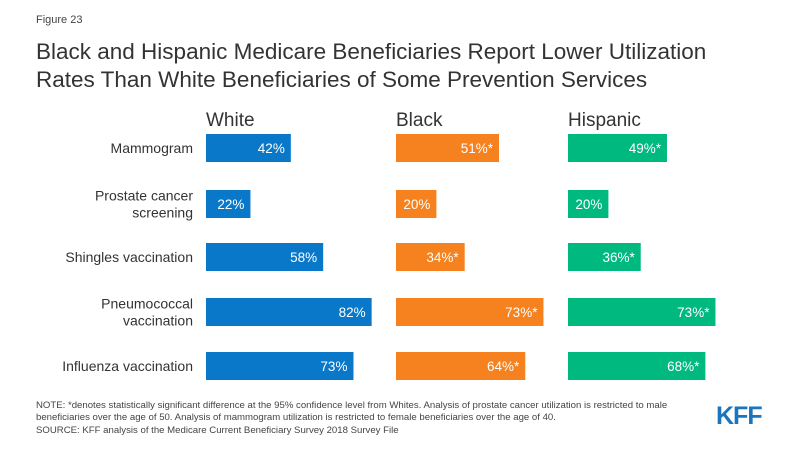 This screenshot has width=800, height=450. Describe the element at coordinates (265, 257) in the screenshot. I see `bar-white-shingles-vaccination` at that location.